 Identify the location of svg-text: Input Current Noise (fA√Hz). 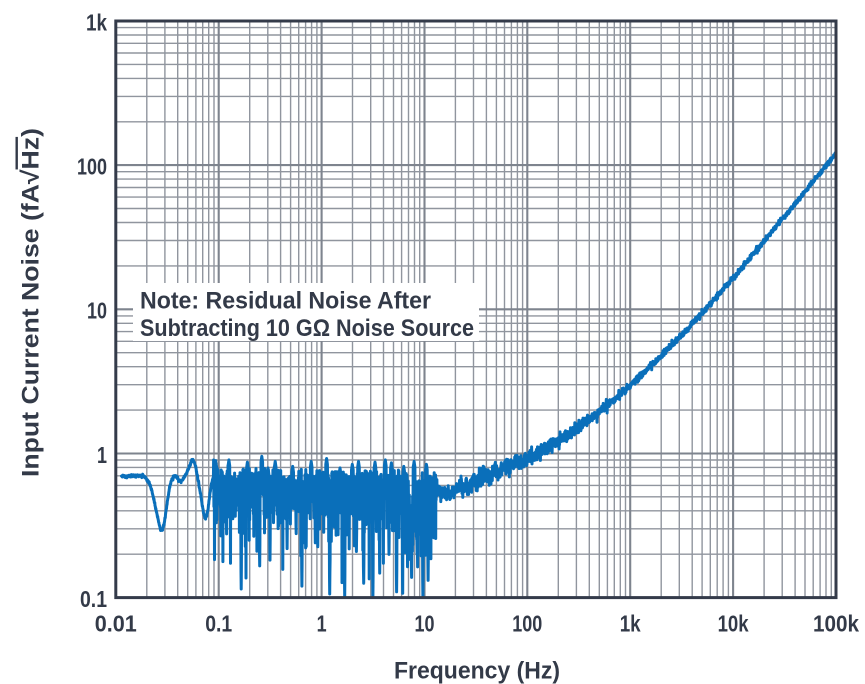
(31, 302).